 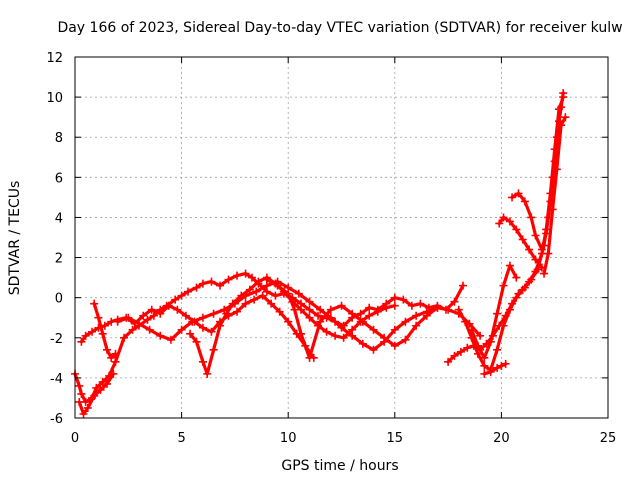 What do you see at coordinates (54, 58) in the screenshot?
I see `y-tick-label: 12` at bounding box center [54, 58].